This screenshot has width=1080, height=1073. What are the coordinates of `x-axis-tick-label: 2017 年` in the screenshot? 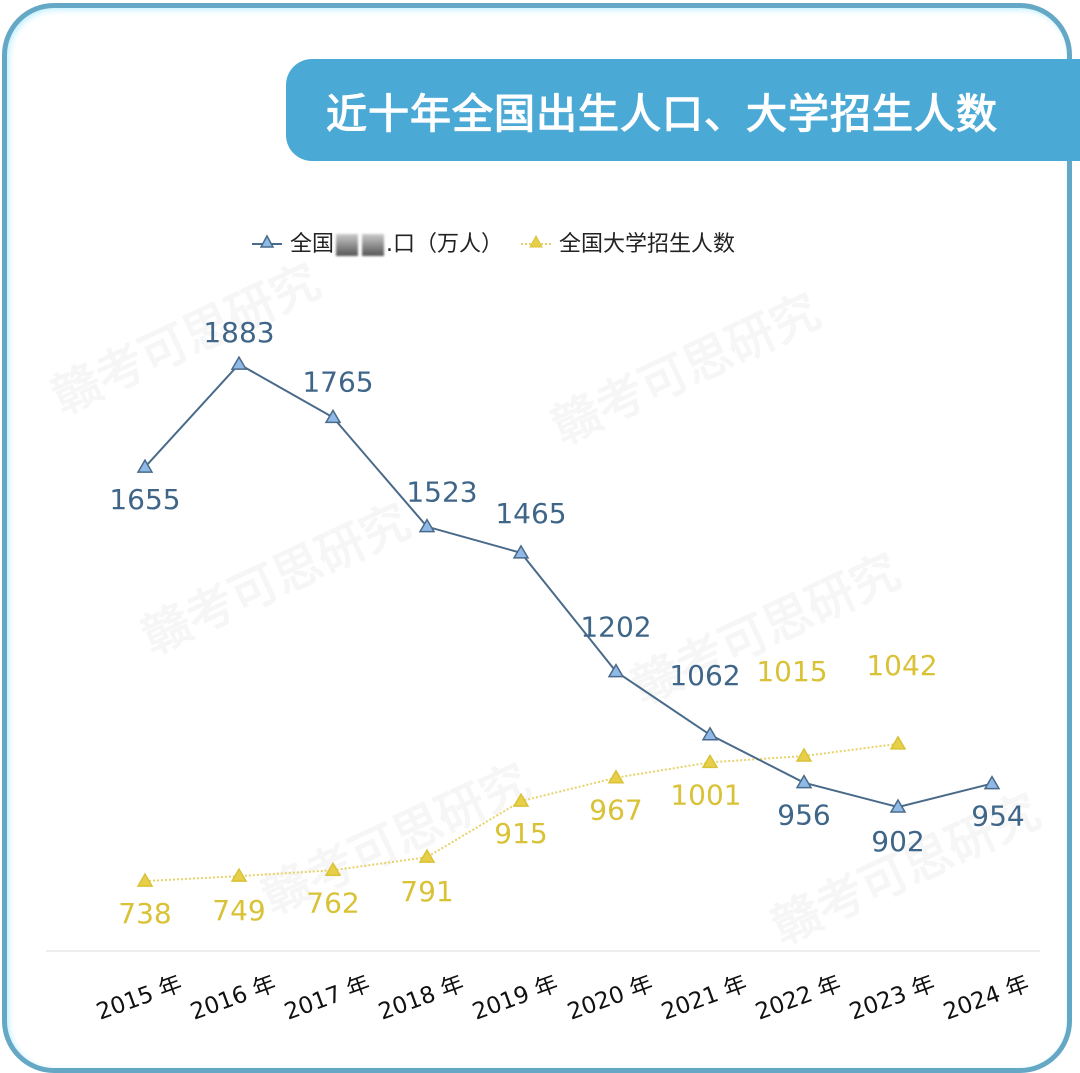 It's located at (327, 998).